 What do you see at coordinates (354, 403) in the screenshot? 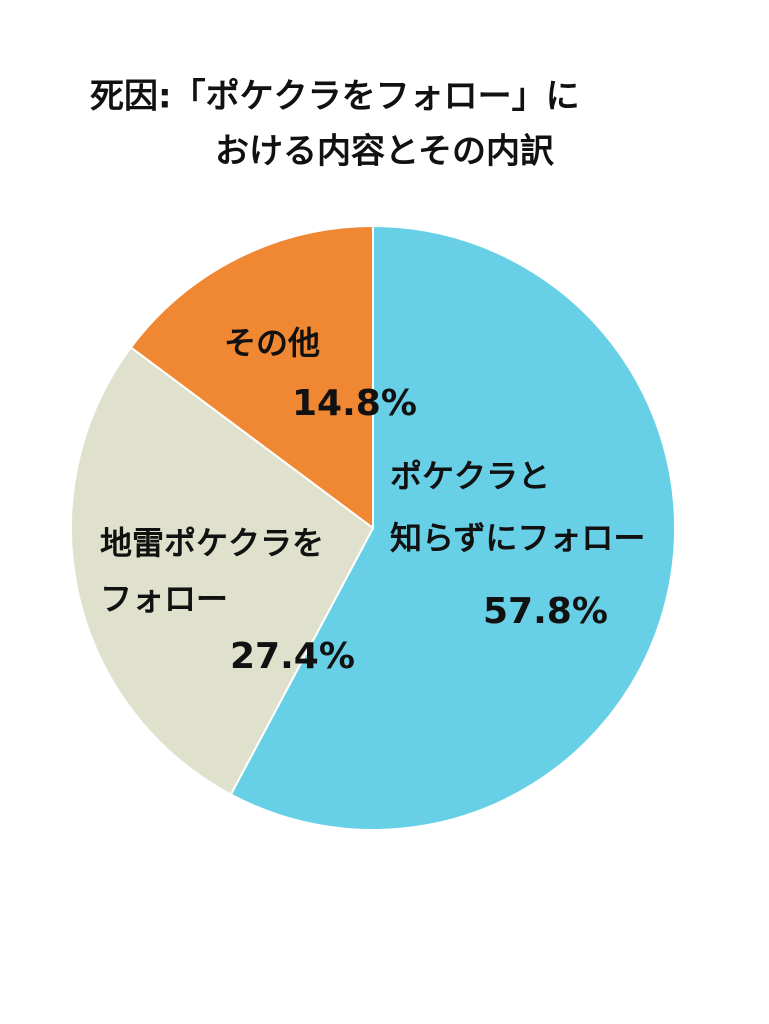
I see `value-label: 14.8%` at bounding box center [354, 403].